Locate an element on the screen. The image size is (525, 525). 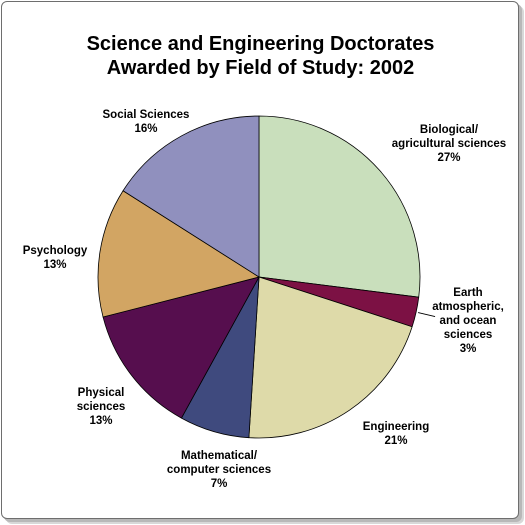
slice-name-label: agricultural sciences is located at coordinates (449, 144).